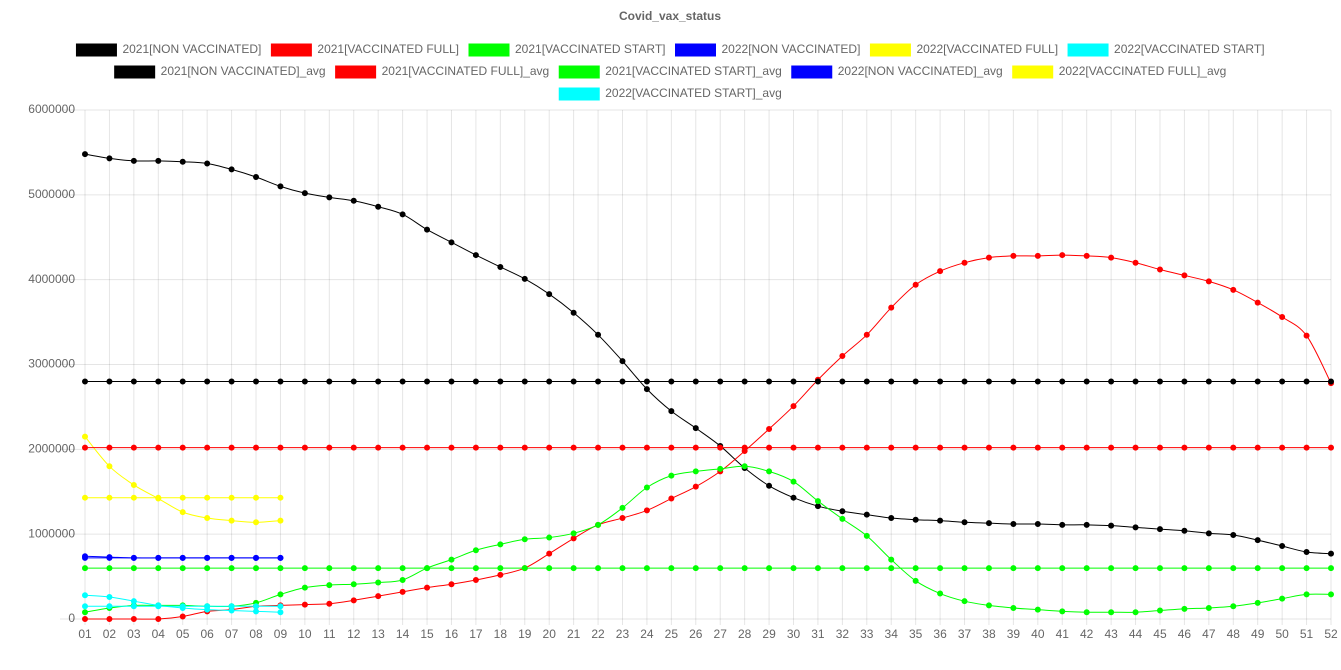  What do you see at coordinates (721, 634) in the screenshot?
I see `x-tick-label: 27` at bounding box center [721, 634].